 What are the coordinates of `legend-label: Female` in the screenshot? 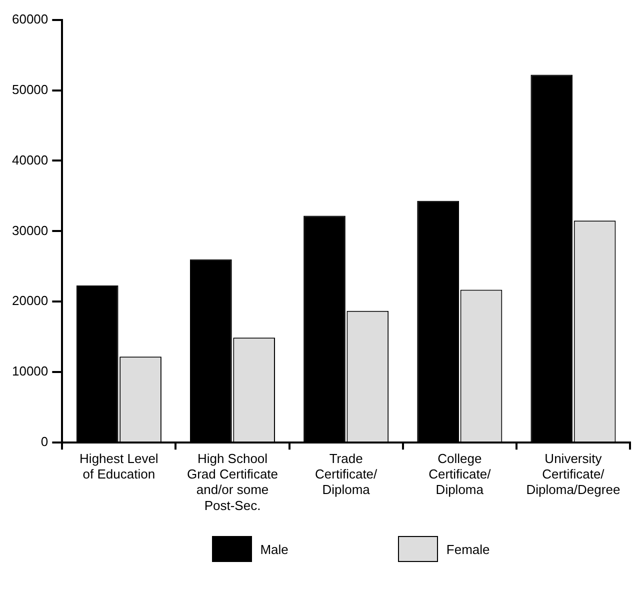 It's located at (468, 549).